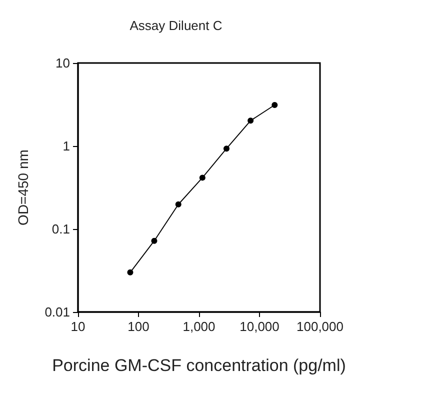  What do you see at coordinates (23, 188) in the screenshot?
I see `y-axis-title: OD=450 nm` at bounding box center [23, 188].